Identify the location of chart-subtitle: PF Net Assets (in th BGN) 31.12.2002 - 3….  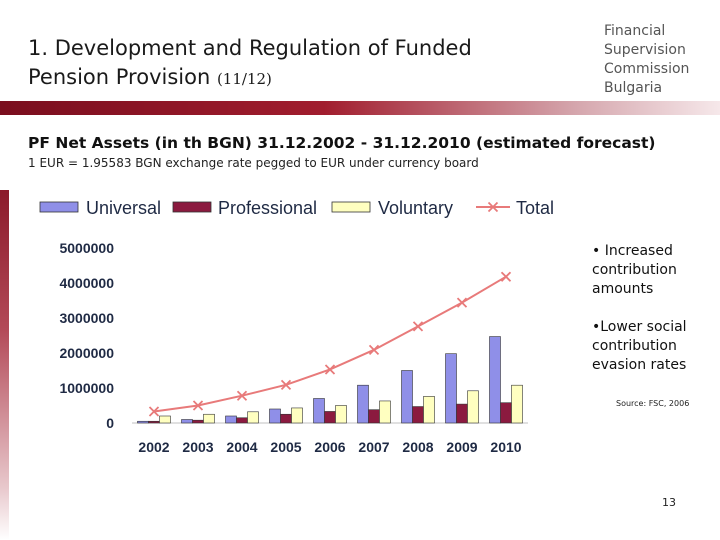
(342, 143).